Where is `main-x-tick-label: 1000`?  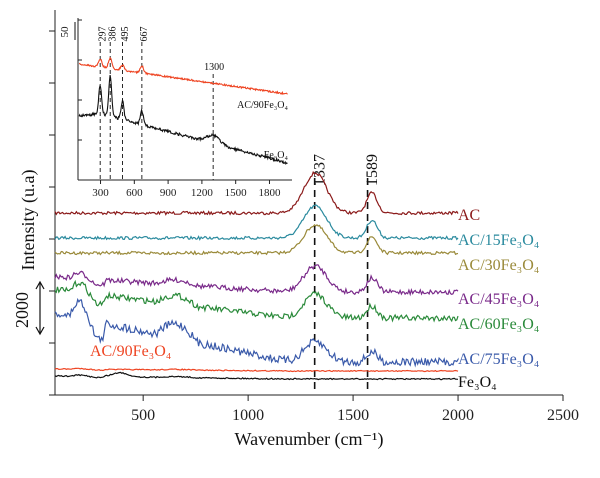
main-x-tick-label: 1000 is located at coordinates (248, 415).